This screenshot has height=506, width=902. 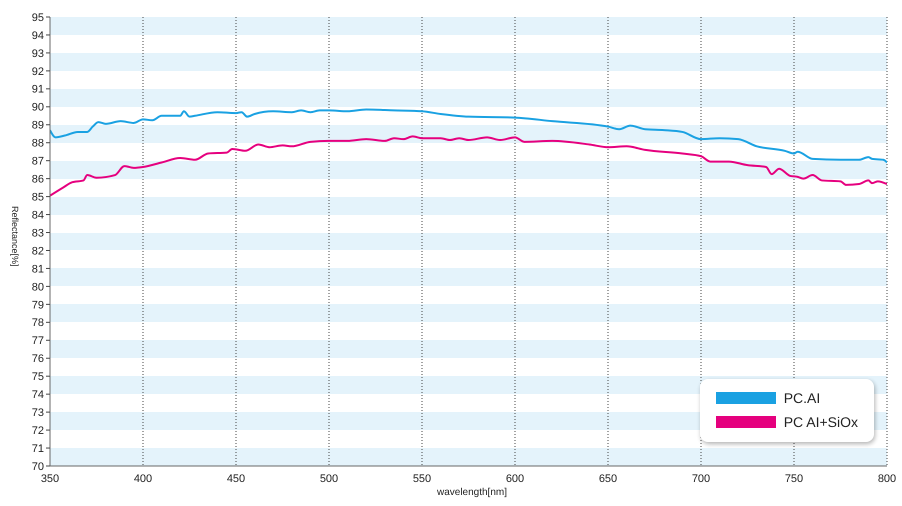 What do you see at coordinates (38, 395) in the screenshot?
I see `y-tick-label: 74` at bounding box center [38, 395].